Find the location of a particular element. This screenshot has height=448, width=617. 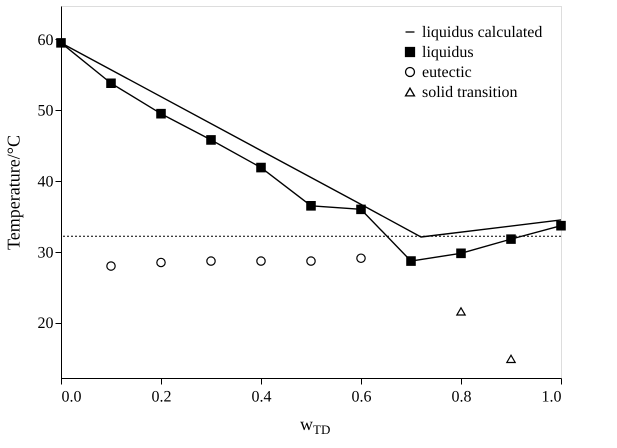

y-tick-label: 30 is located at coordinates (46, 253).